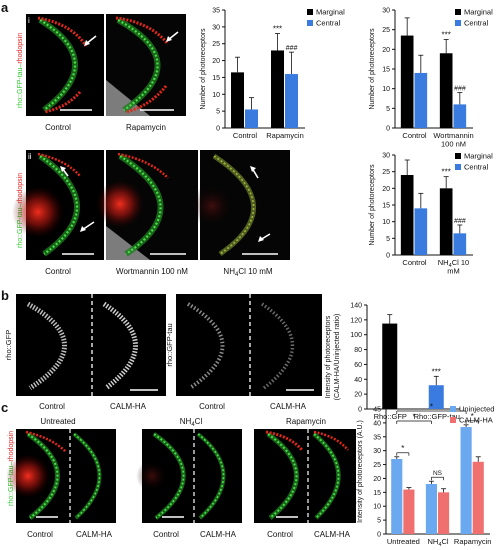 The width and height of the screenshot is (496, 550). Describe the element at coordinates (166, 534) in the screenshot. I see `panel-c-caption-control-2: Control` at that location.